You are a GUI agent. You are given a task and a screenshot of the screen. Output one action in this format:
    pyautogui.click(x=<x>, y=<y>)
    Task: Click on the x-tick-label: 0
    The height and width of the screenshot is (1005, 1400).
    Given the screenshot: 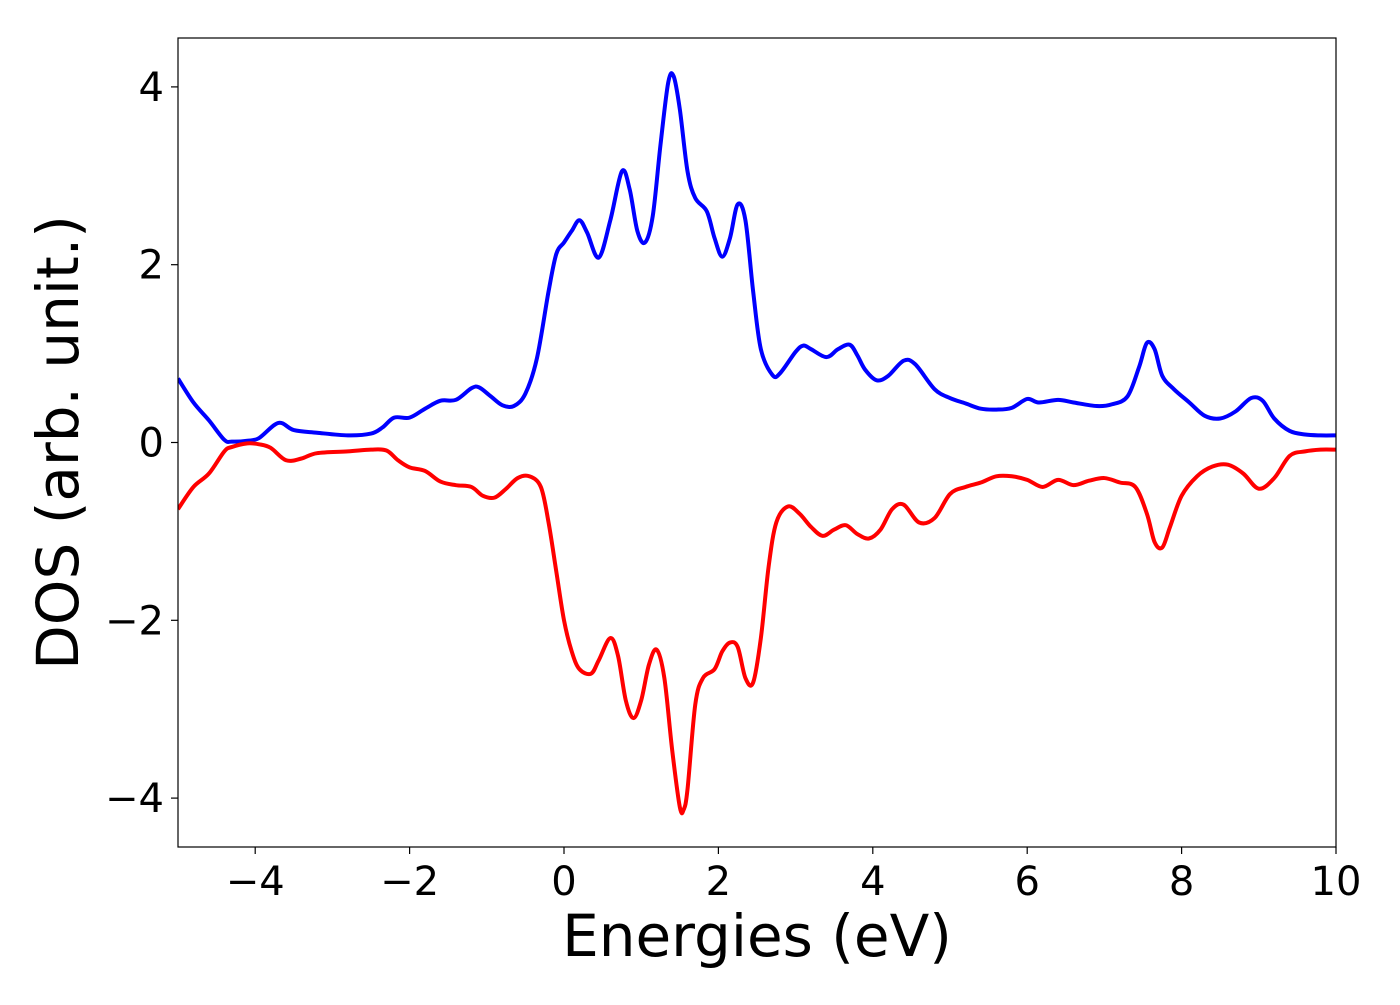 What is the action you would take?
    pyautogui.click(x=563, y=882)
    